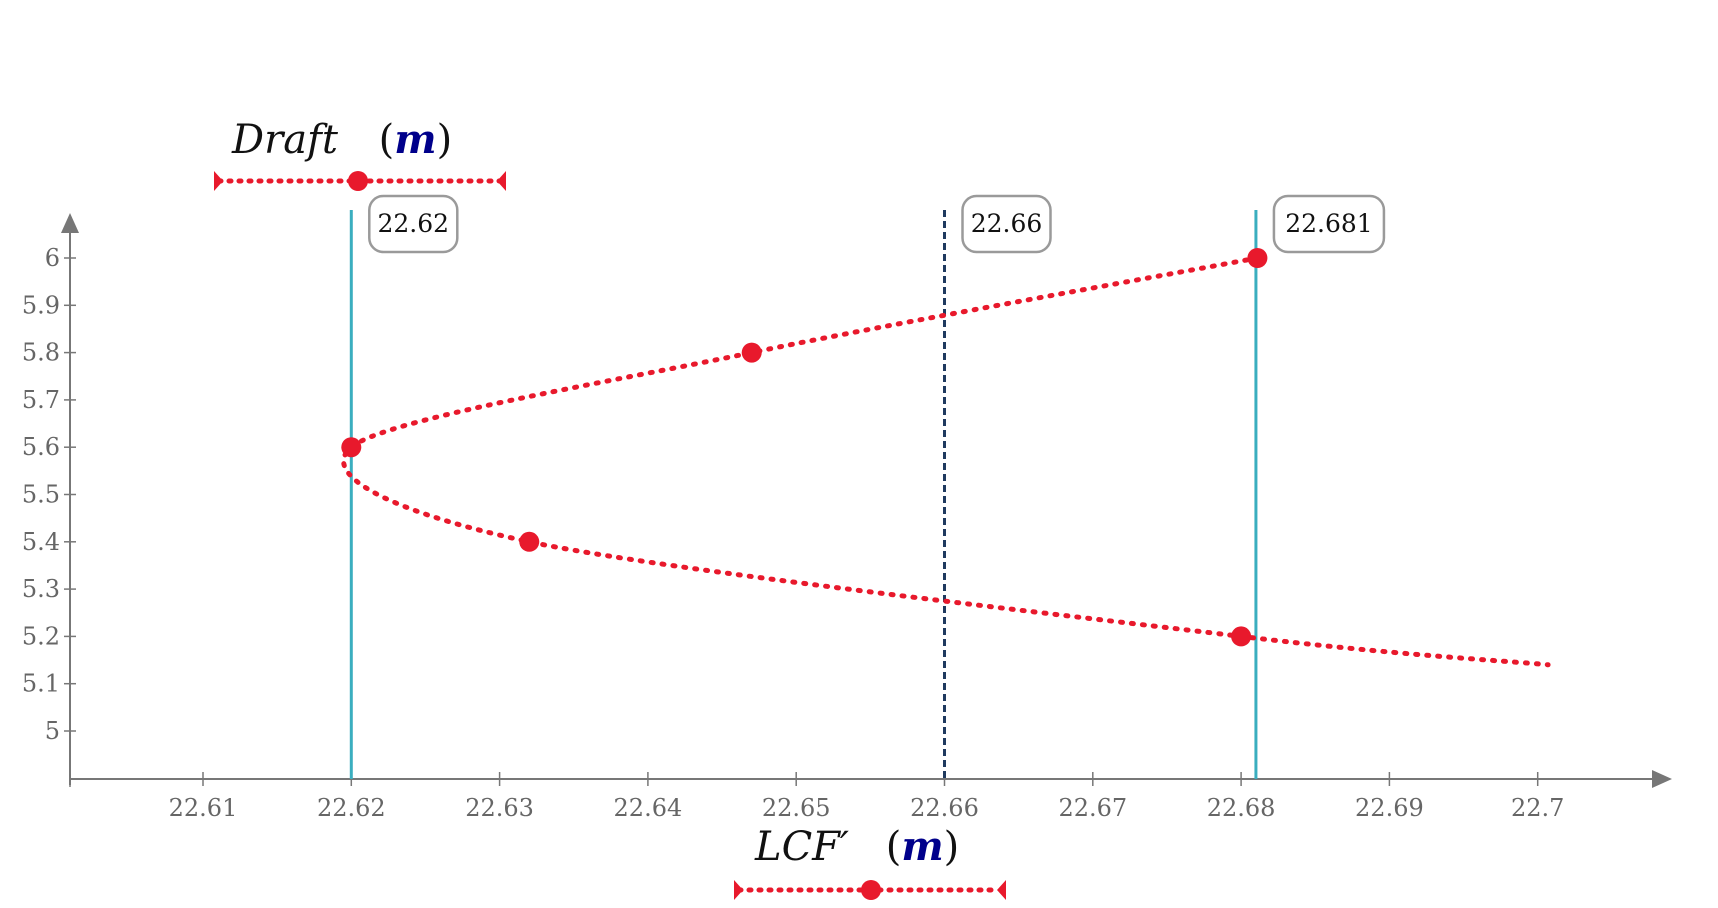 The image size is (1718, 908). What do you see at coordinates (1241, 808) in the screenshot?
I see `x-tick-label: 22.68` at bounding box center [1241, 808].